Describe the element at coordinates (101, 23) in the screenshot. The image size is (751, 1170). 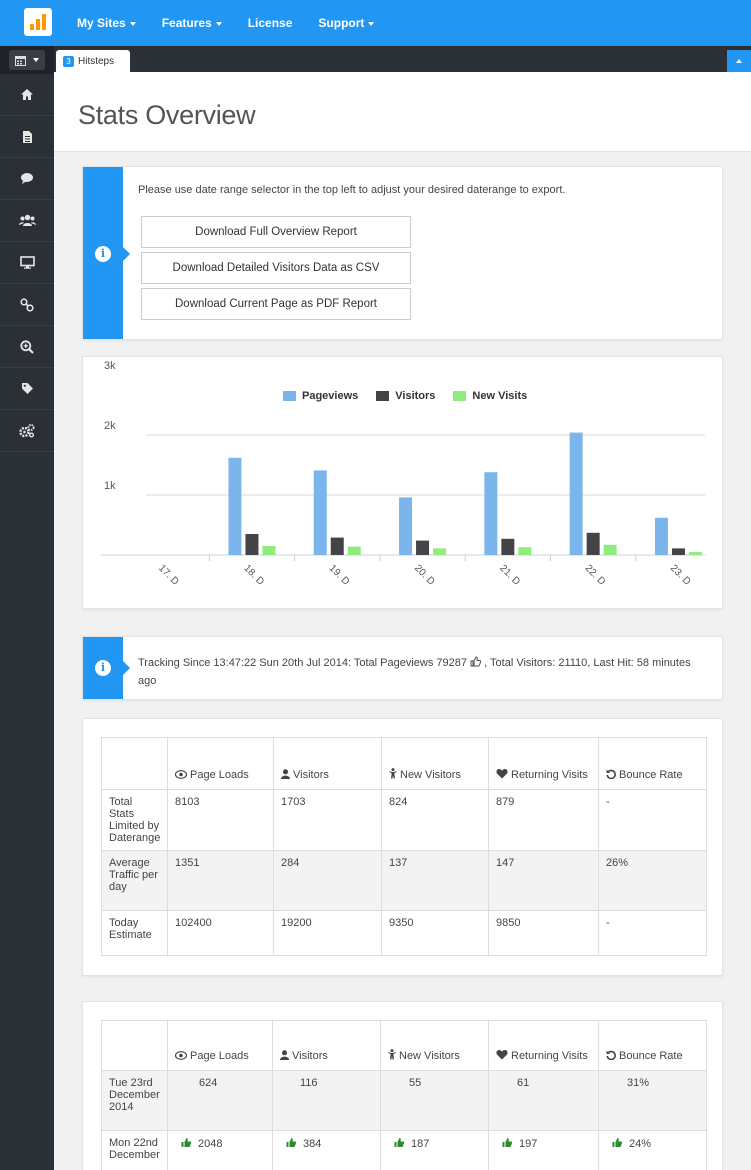
I see `nav-label: My Sites` at that location.